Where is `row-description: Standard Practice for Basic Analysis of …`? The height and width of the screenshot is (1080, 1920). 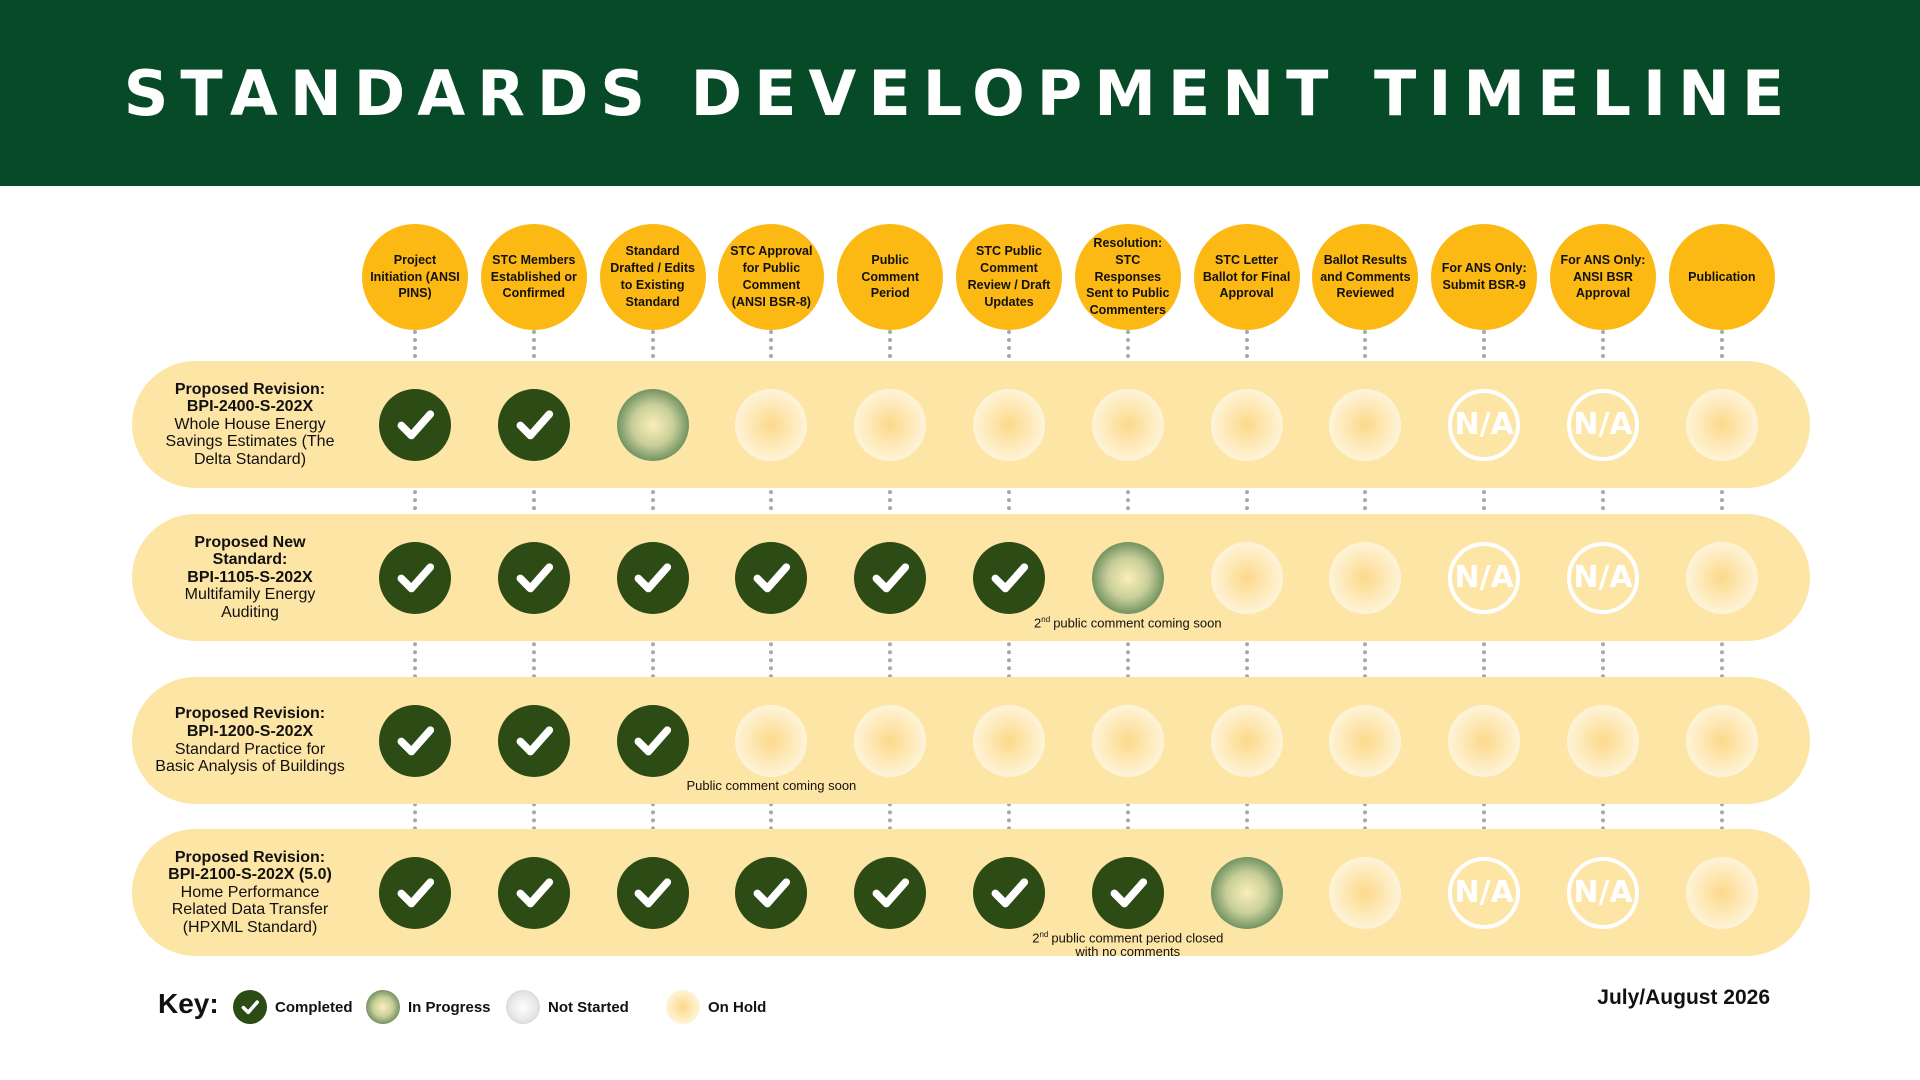
row-description: Standard Practice for Basic Analysis of … is located at coordinates (250, 758).